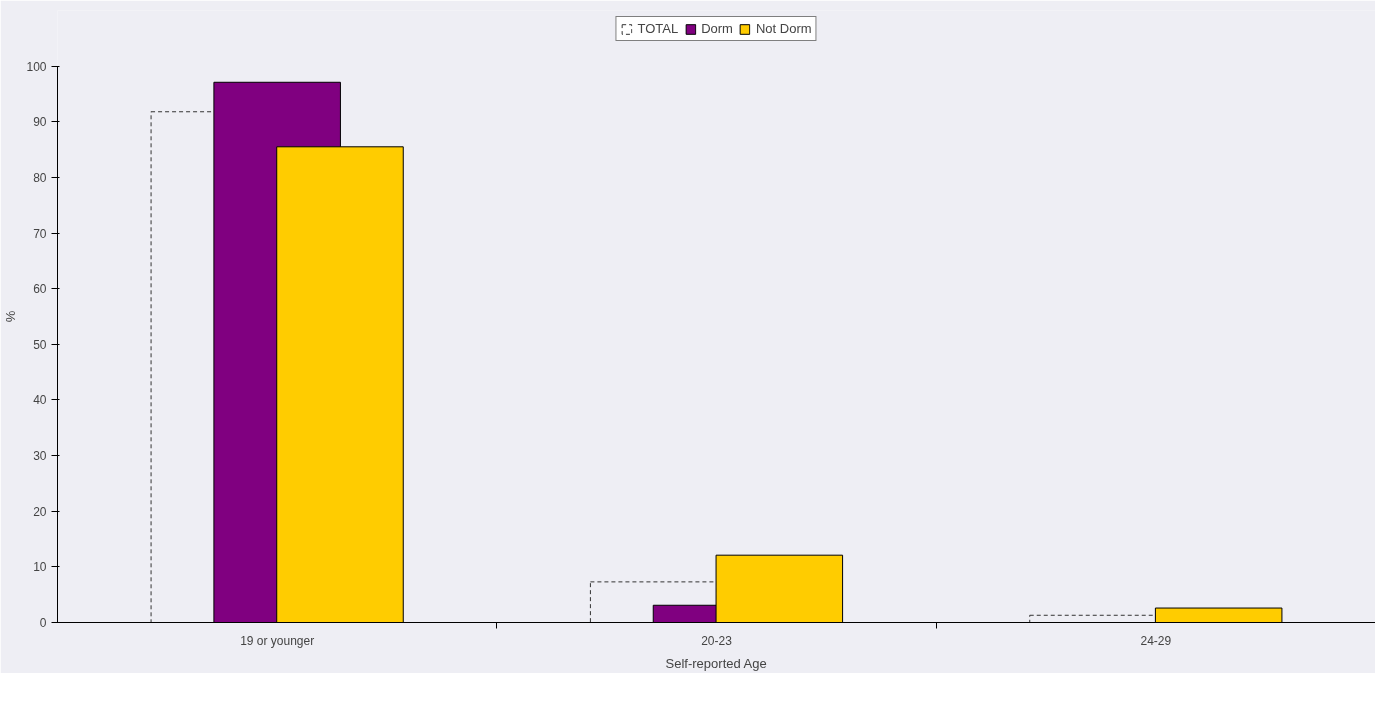  I want to click on y-tick-label: 0, so click(43, 623).